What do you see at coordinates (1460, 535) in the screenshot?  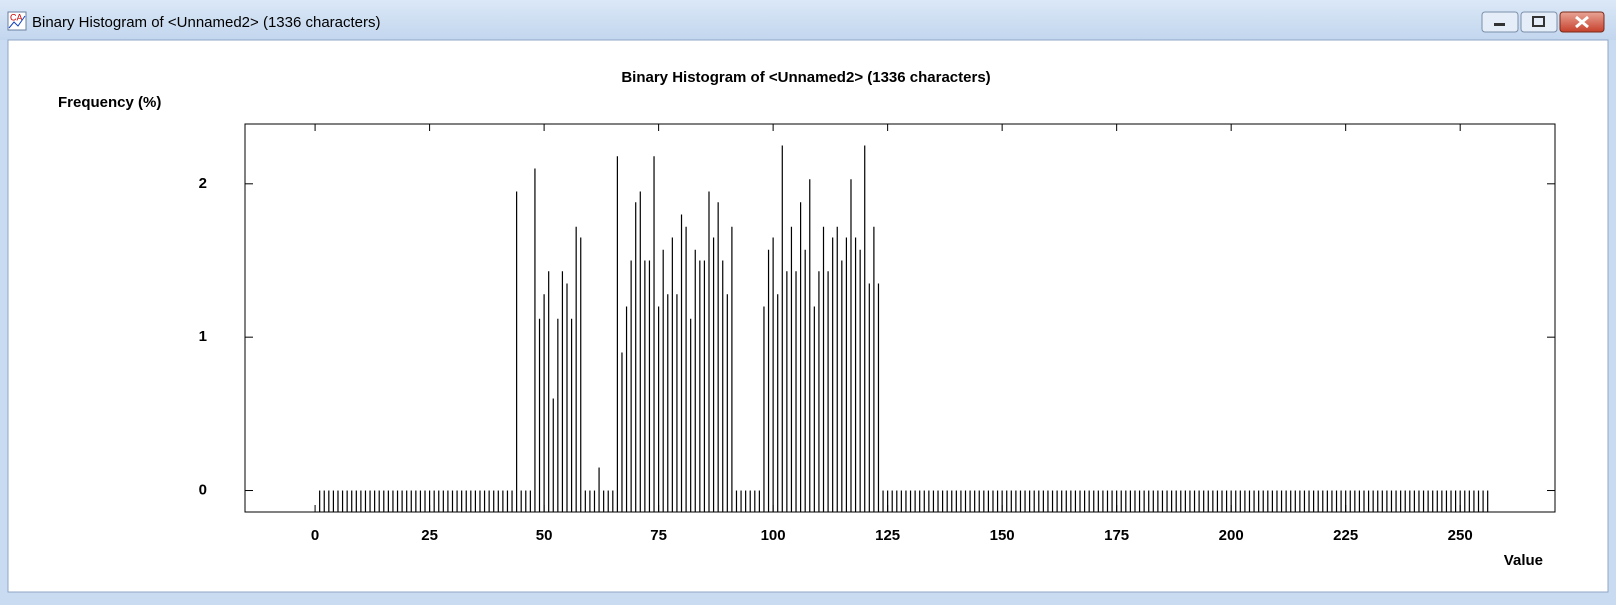 I see `x-tick-label: 250` at bounding box center [1460, 535].